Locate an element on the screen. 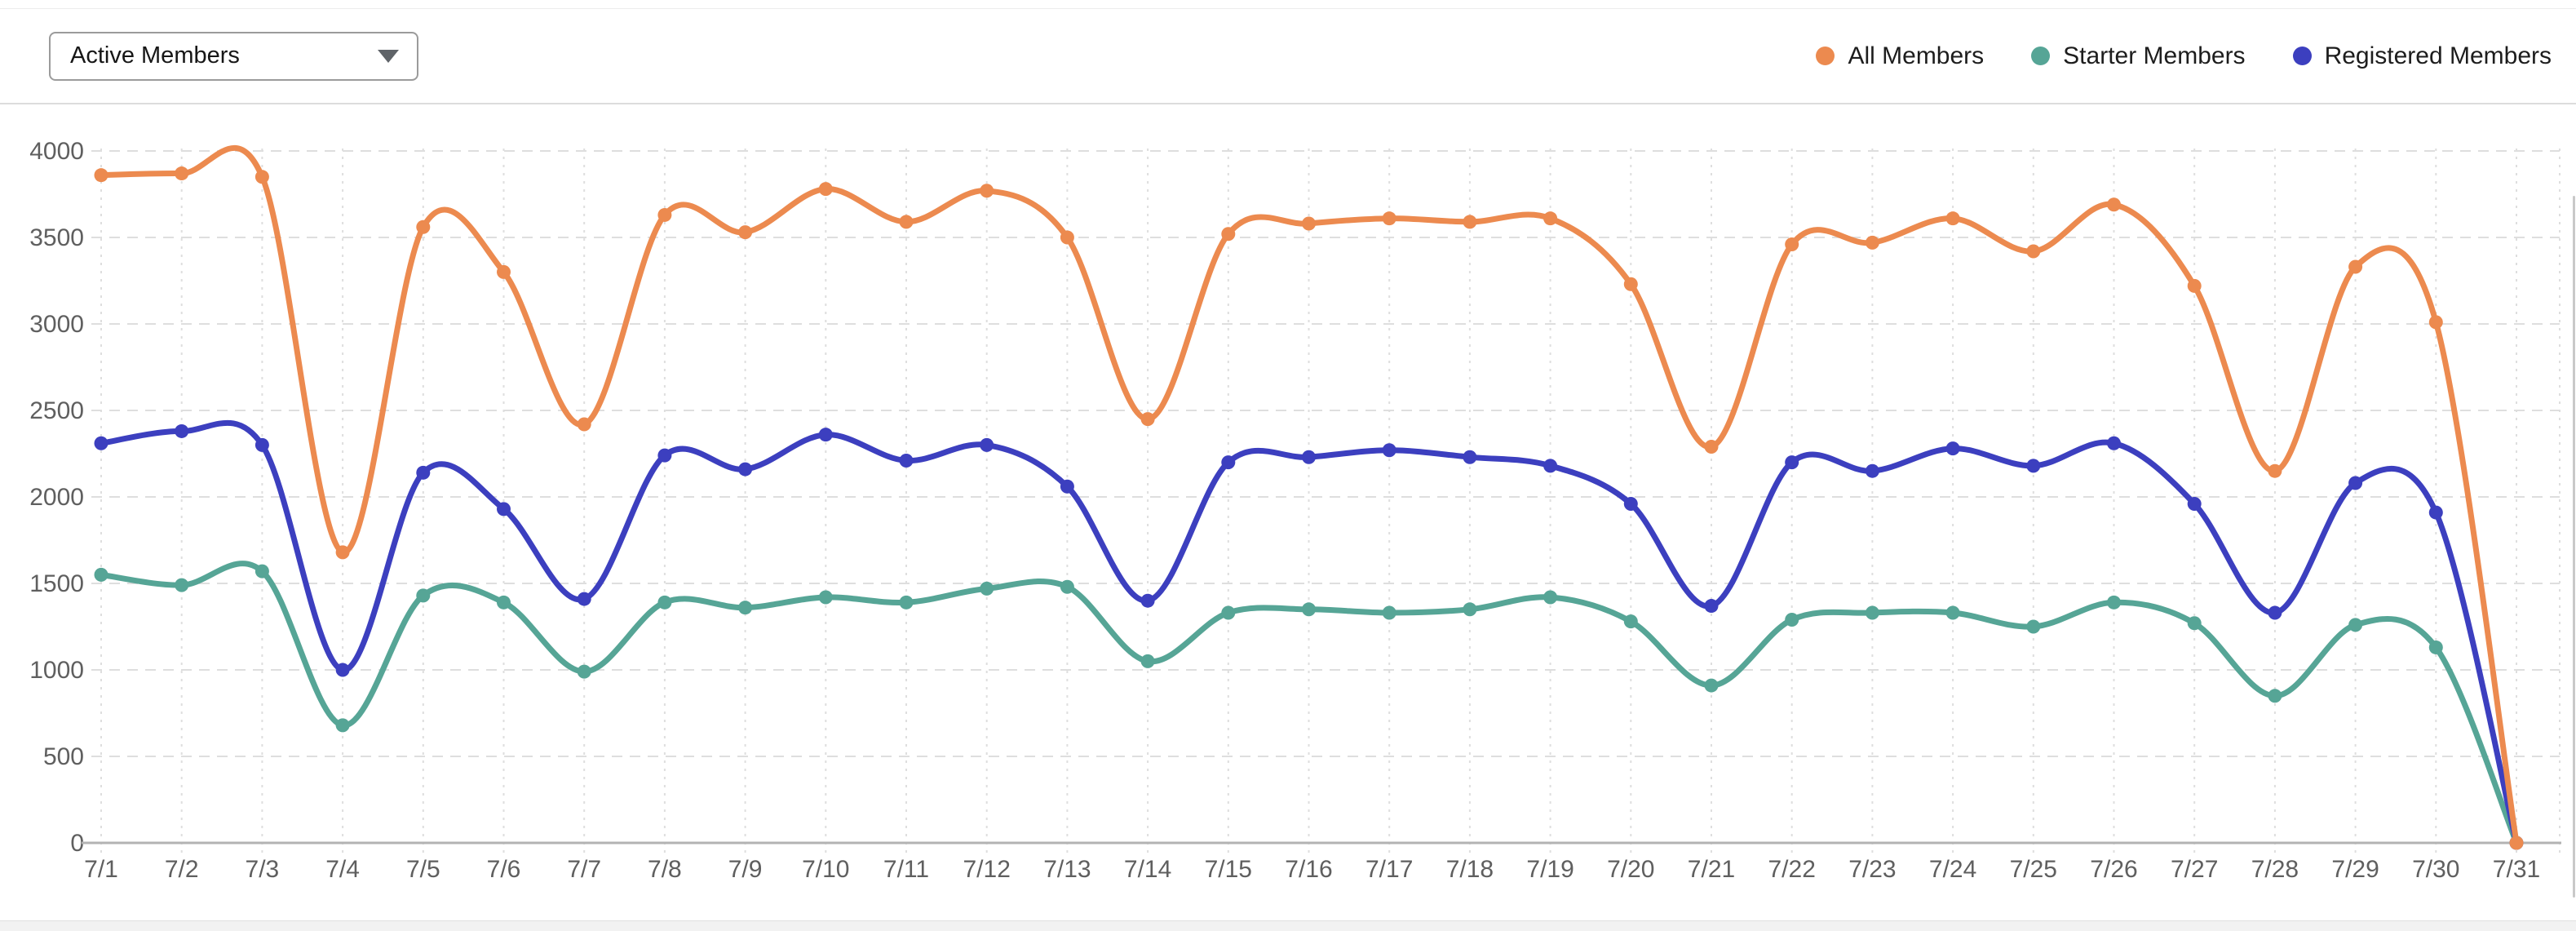 The width and height of the screenshot is (2576, 931). x-tick-label: 7/30 is located at coordinates (2435, 870).